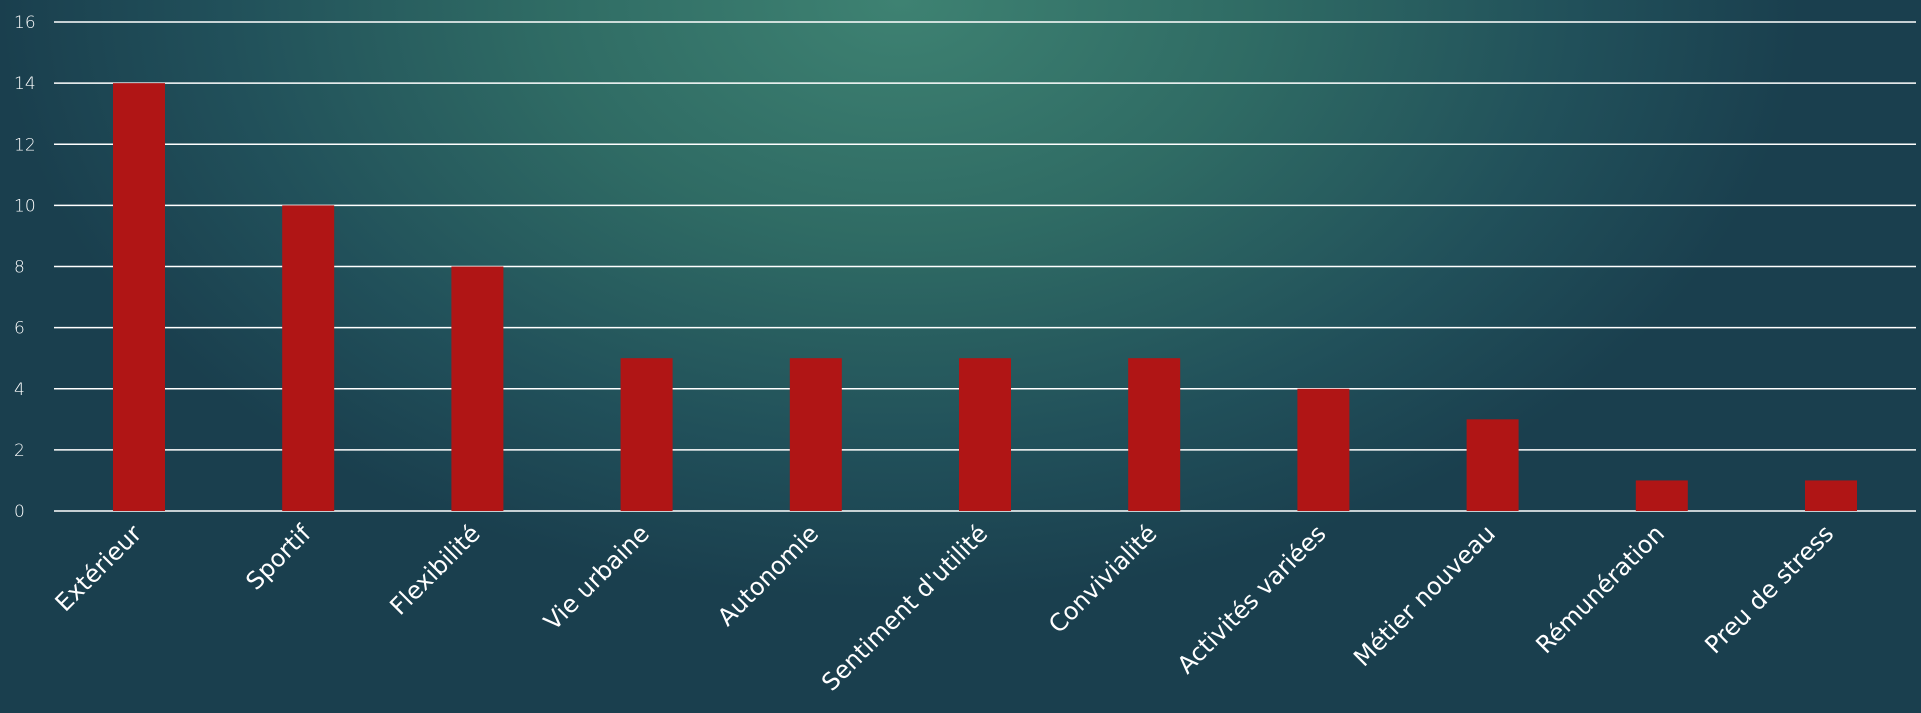 The image size is (1921, 713). What do you see at coordinates (1252, 599) in the screenshot?
I see `category-label: Activités variées` at bounding box center [1252, 599].